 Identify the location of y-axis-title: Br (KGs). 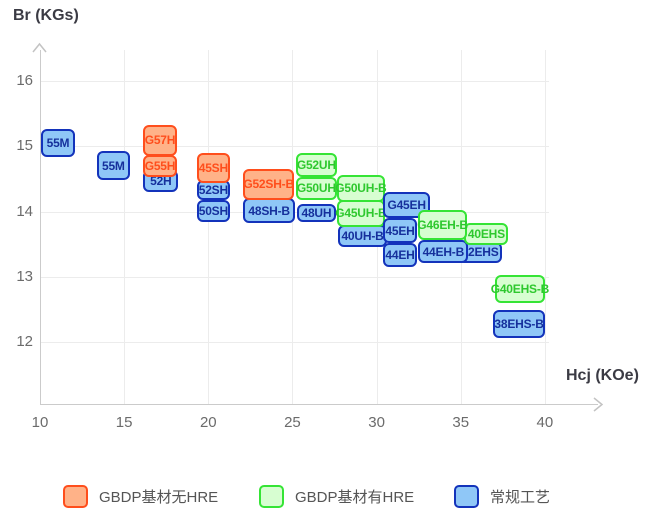
(46, 15).